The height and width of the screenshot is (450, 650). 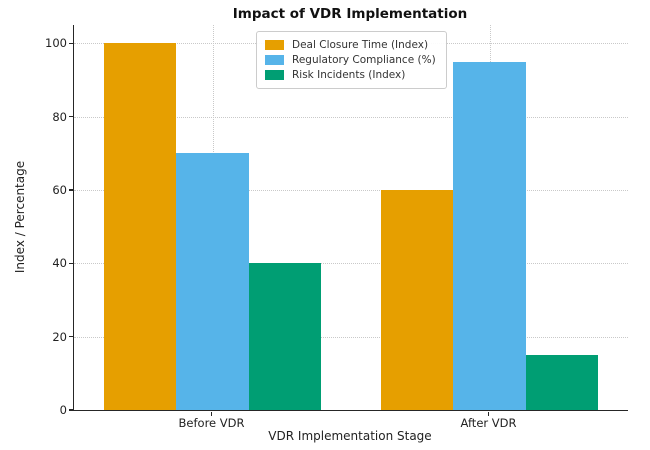 What do you see at coordinates (56, 43) in the screenshot?
I see `y-tick-label: 100` at bounding box center [56, 43].